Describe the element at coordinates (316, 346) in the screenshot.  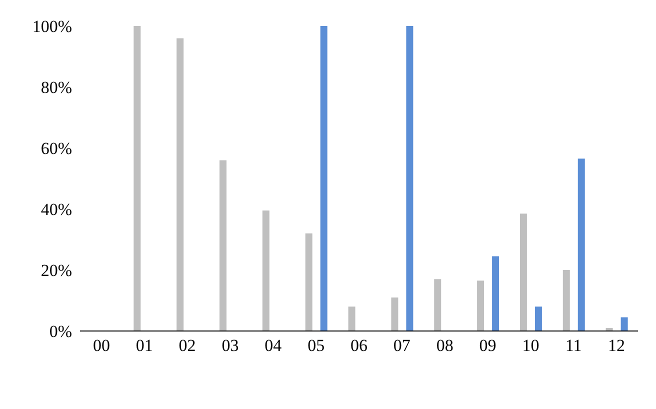
I see `x-tick-label: 05` at that location.